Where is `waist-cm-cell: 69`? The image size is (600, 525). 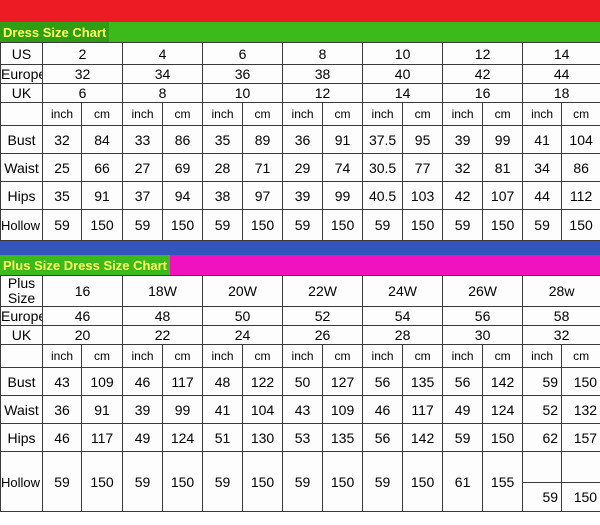
waist-cm-cell: 69 is located at coordinates (183, 167).